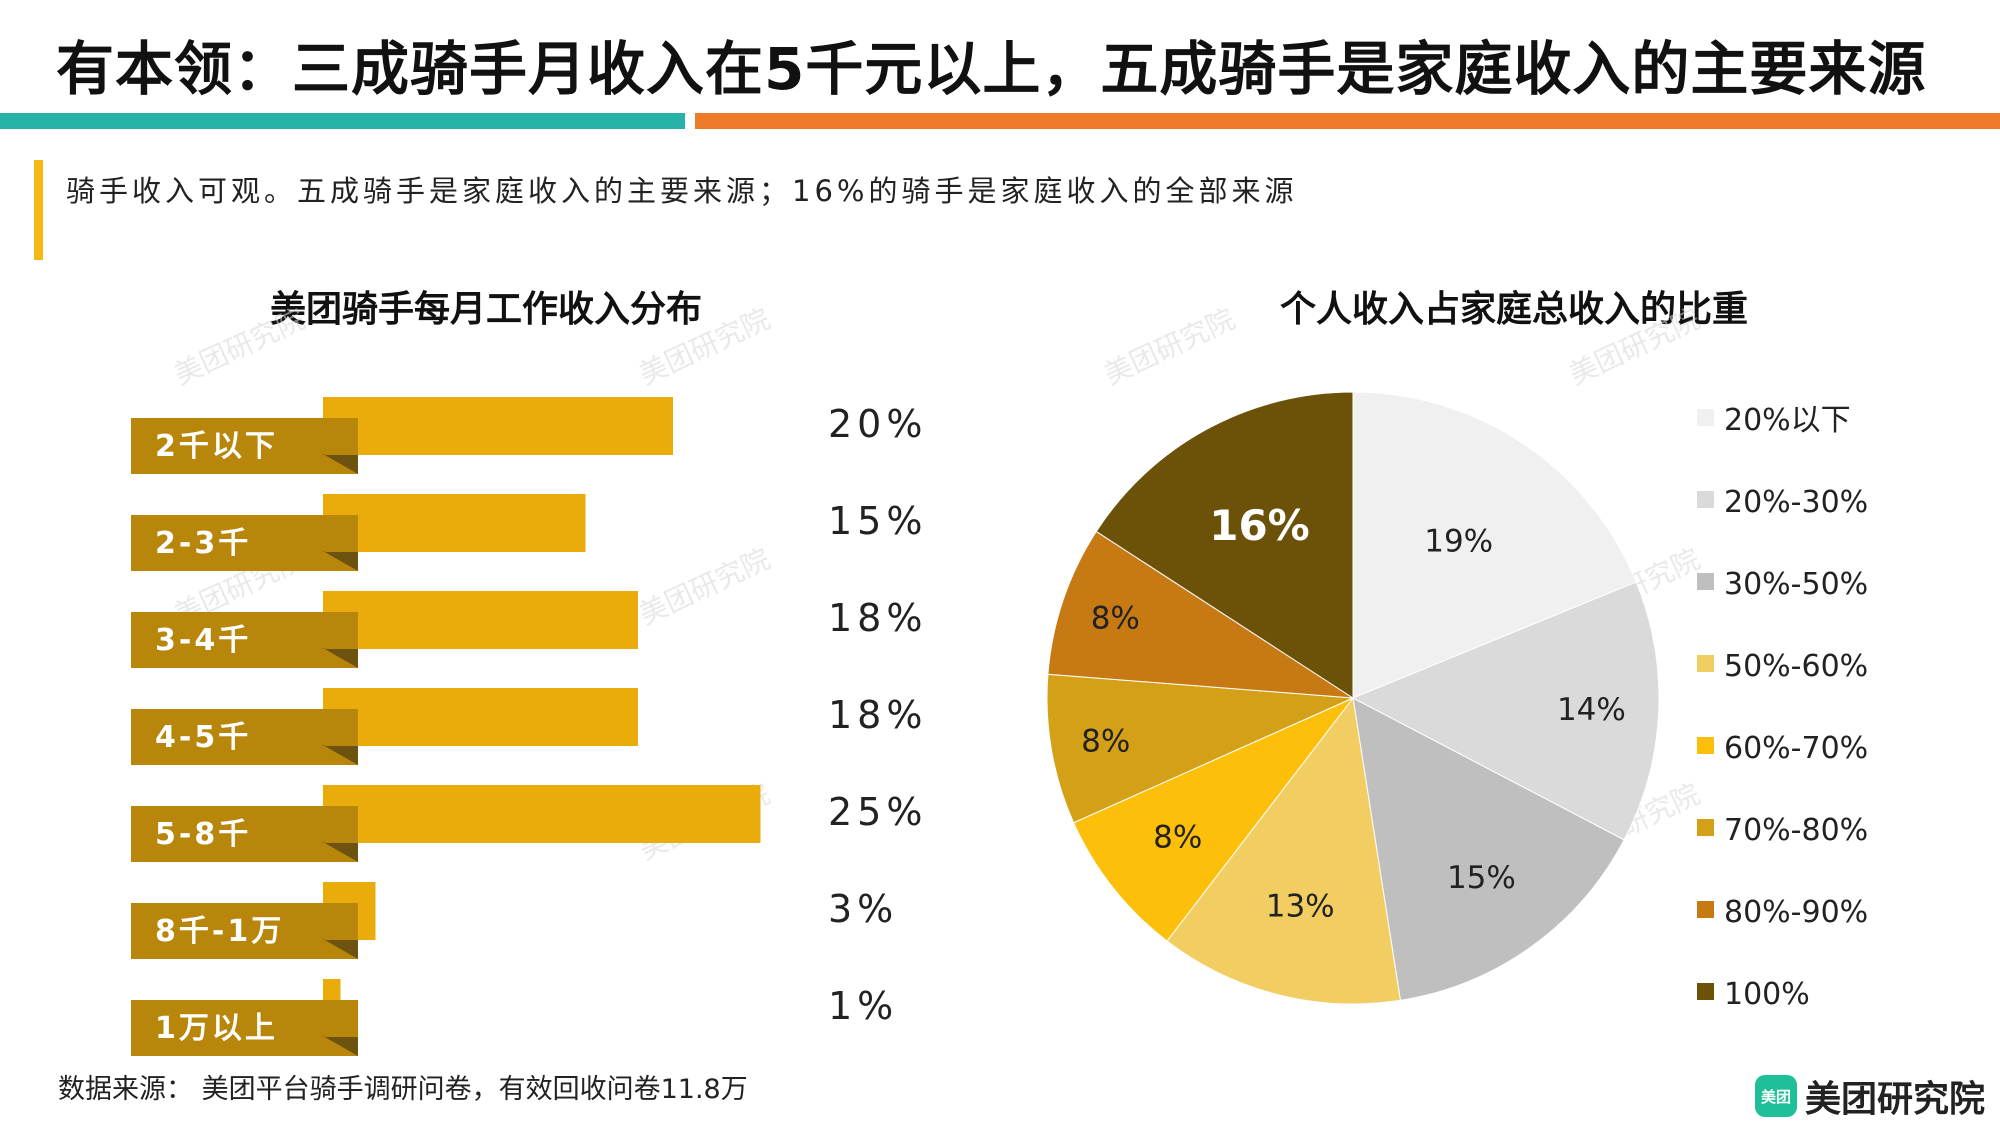  Describe the element at coordinates (216, 446) in the screenshot. I see `category-label: 2千以下` at that location.